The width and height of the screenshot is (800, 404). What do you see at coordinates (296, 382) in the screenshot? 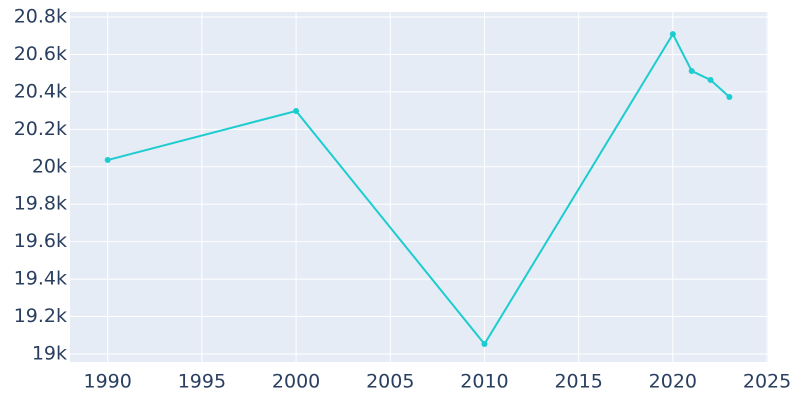
I see `x-tick-label: 2000` at bounding box center [296, 382].